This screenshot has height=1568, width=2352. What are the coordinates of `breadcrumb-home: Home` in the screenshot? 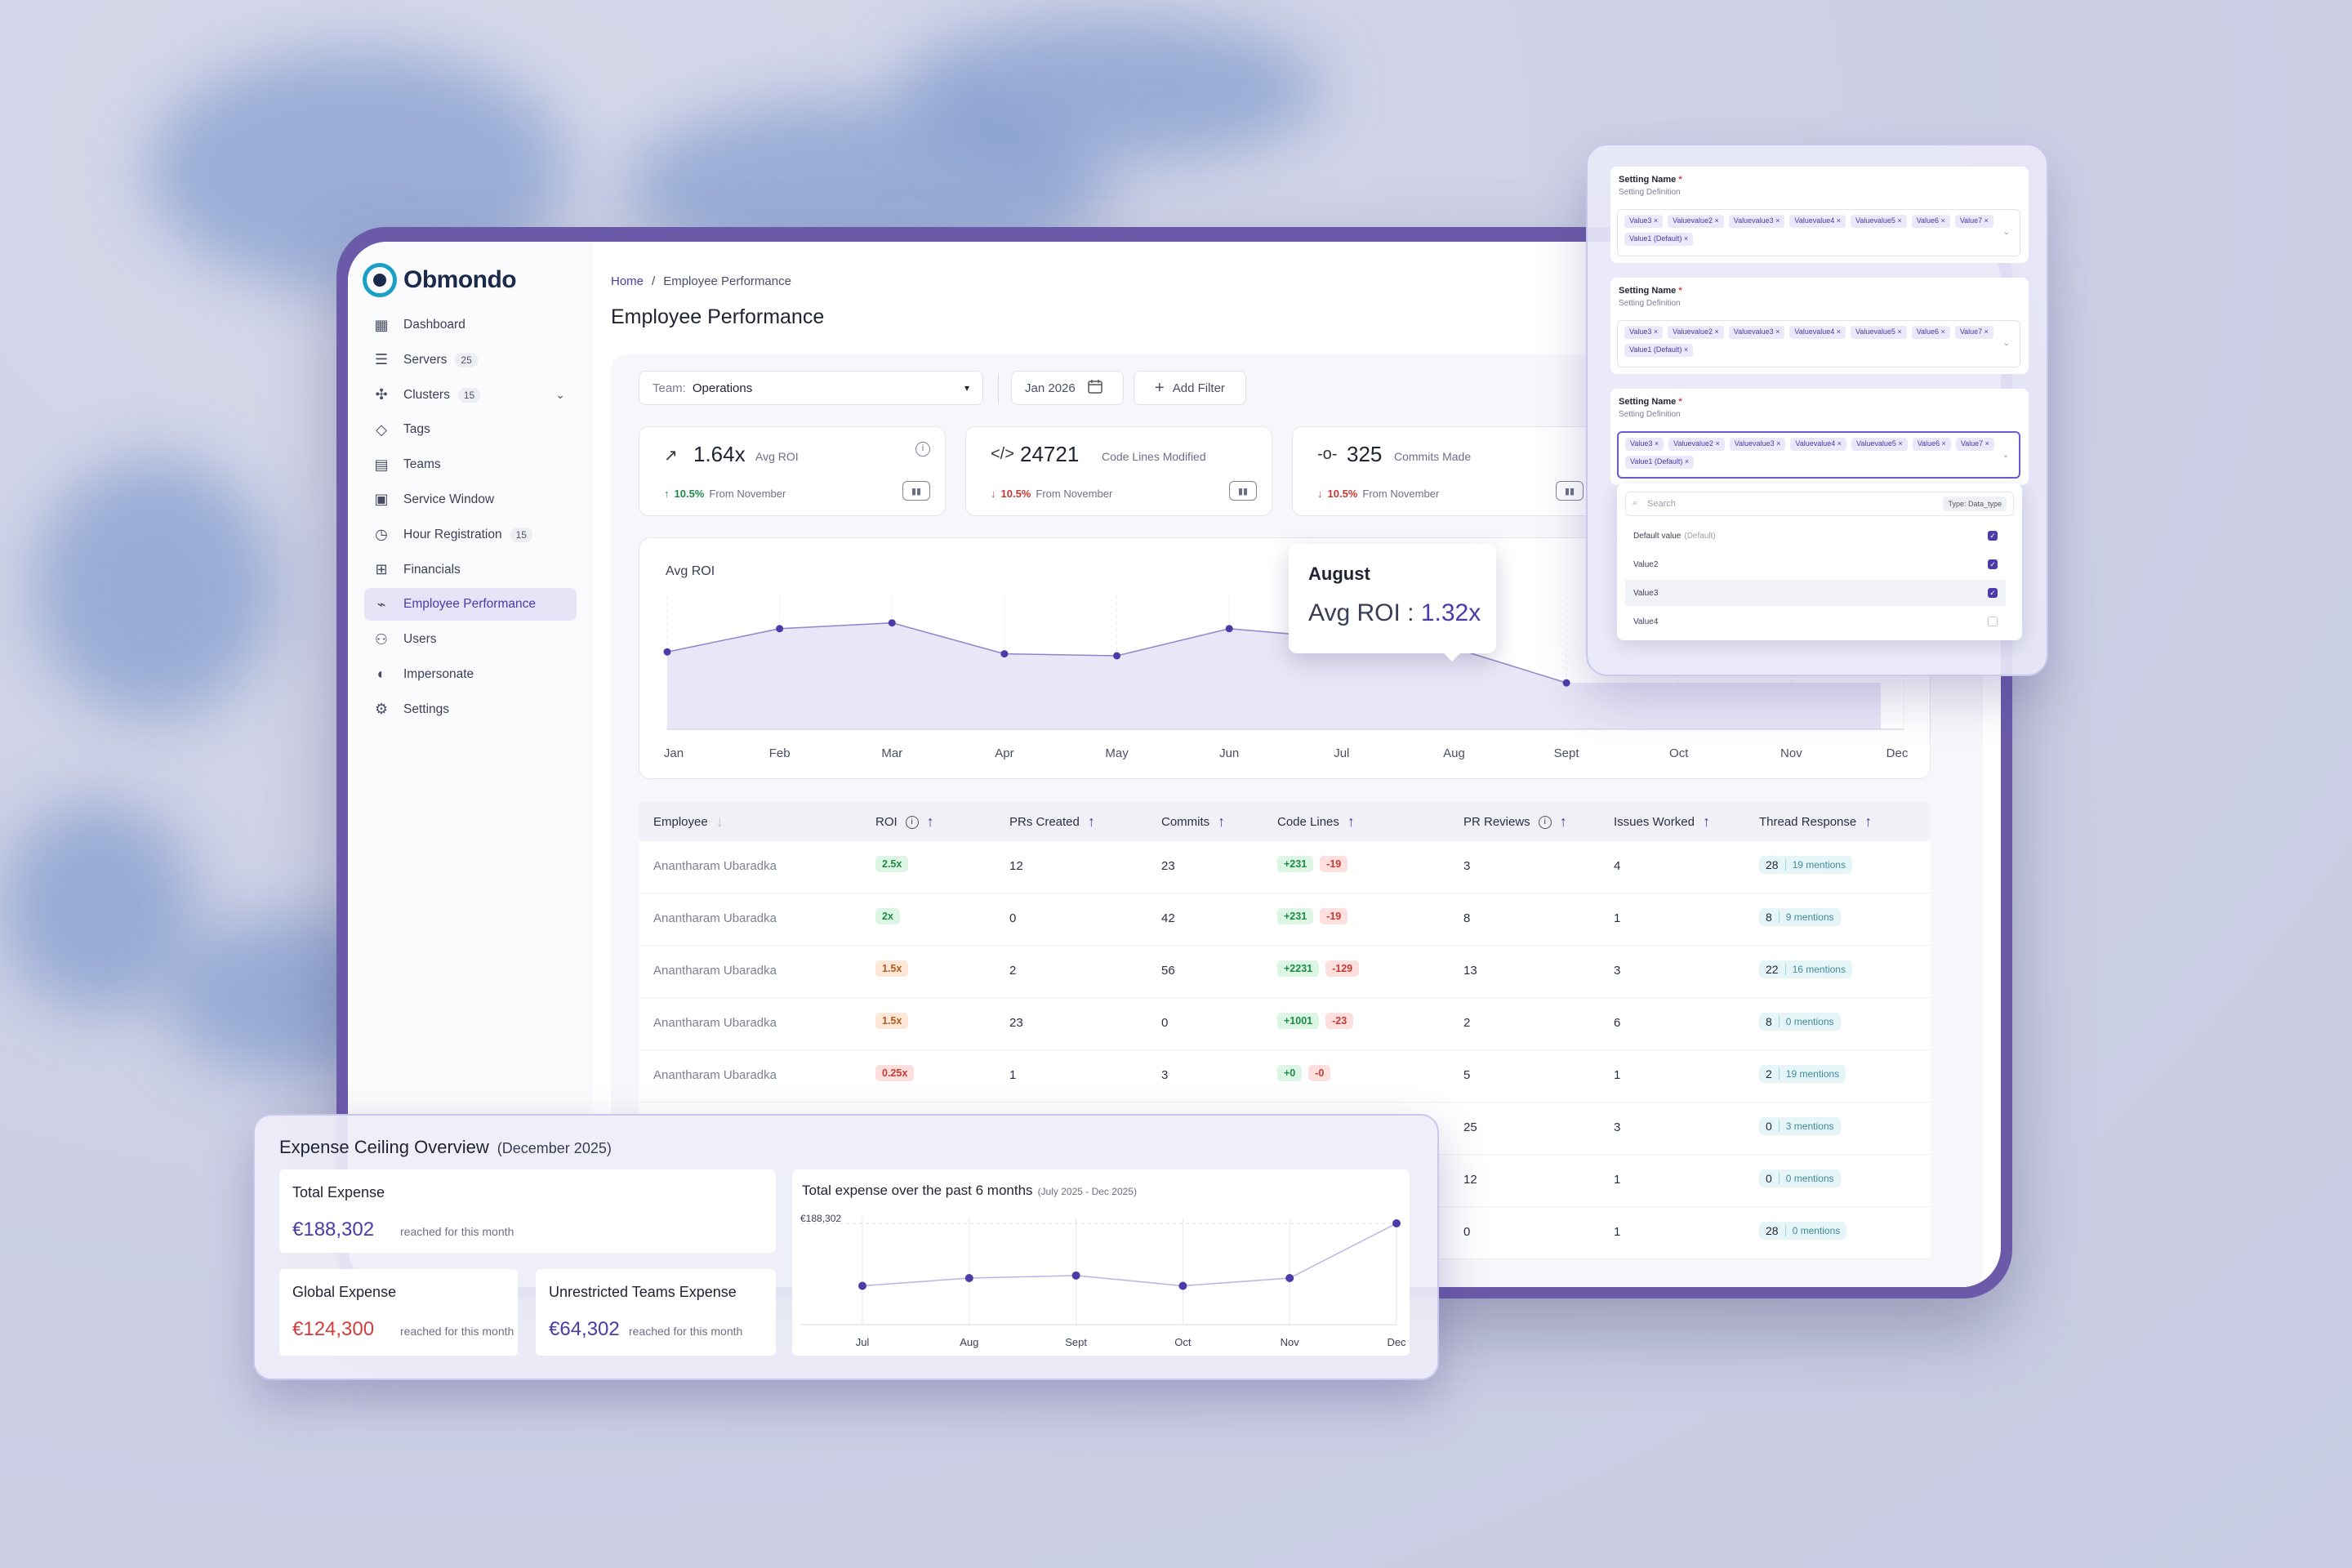 It's located at (627, 281).